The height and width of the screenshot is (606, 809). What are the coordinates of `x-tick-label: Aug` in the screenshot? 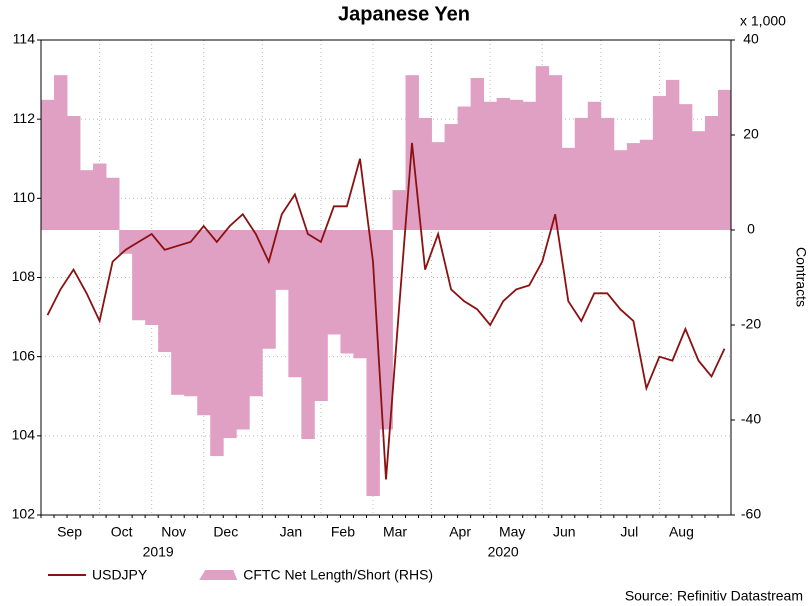 It's located at (681, 532).